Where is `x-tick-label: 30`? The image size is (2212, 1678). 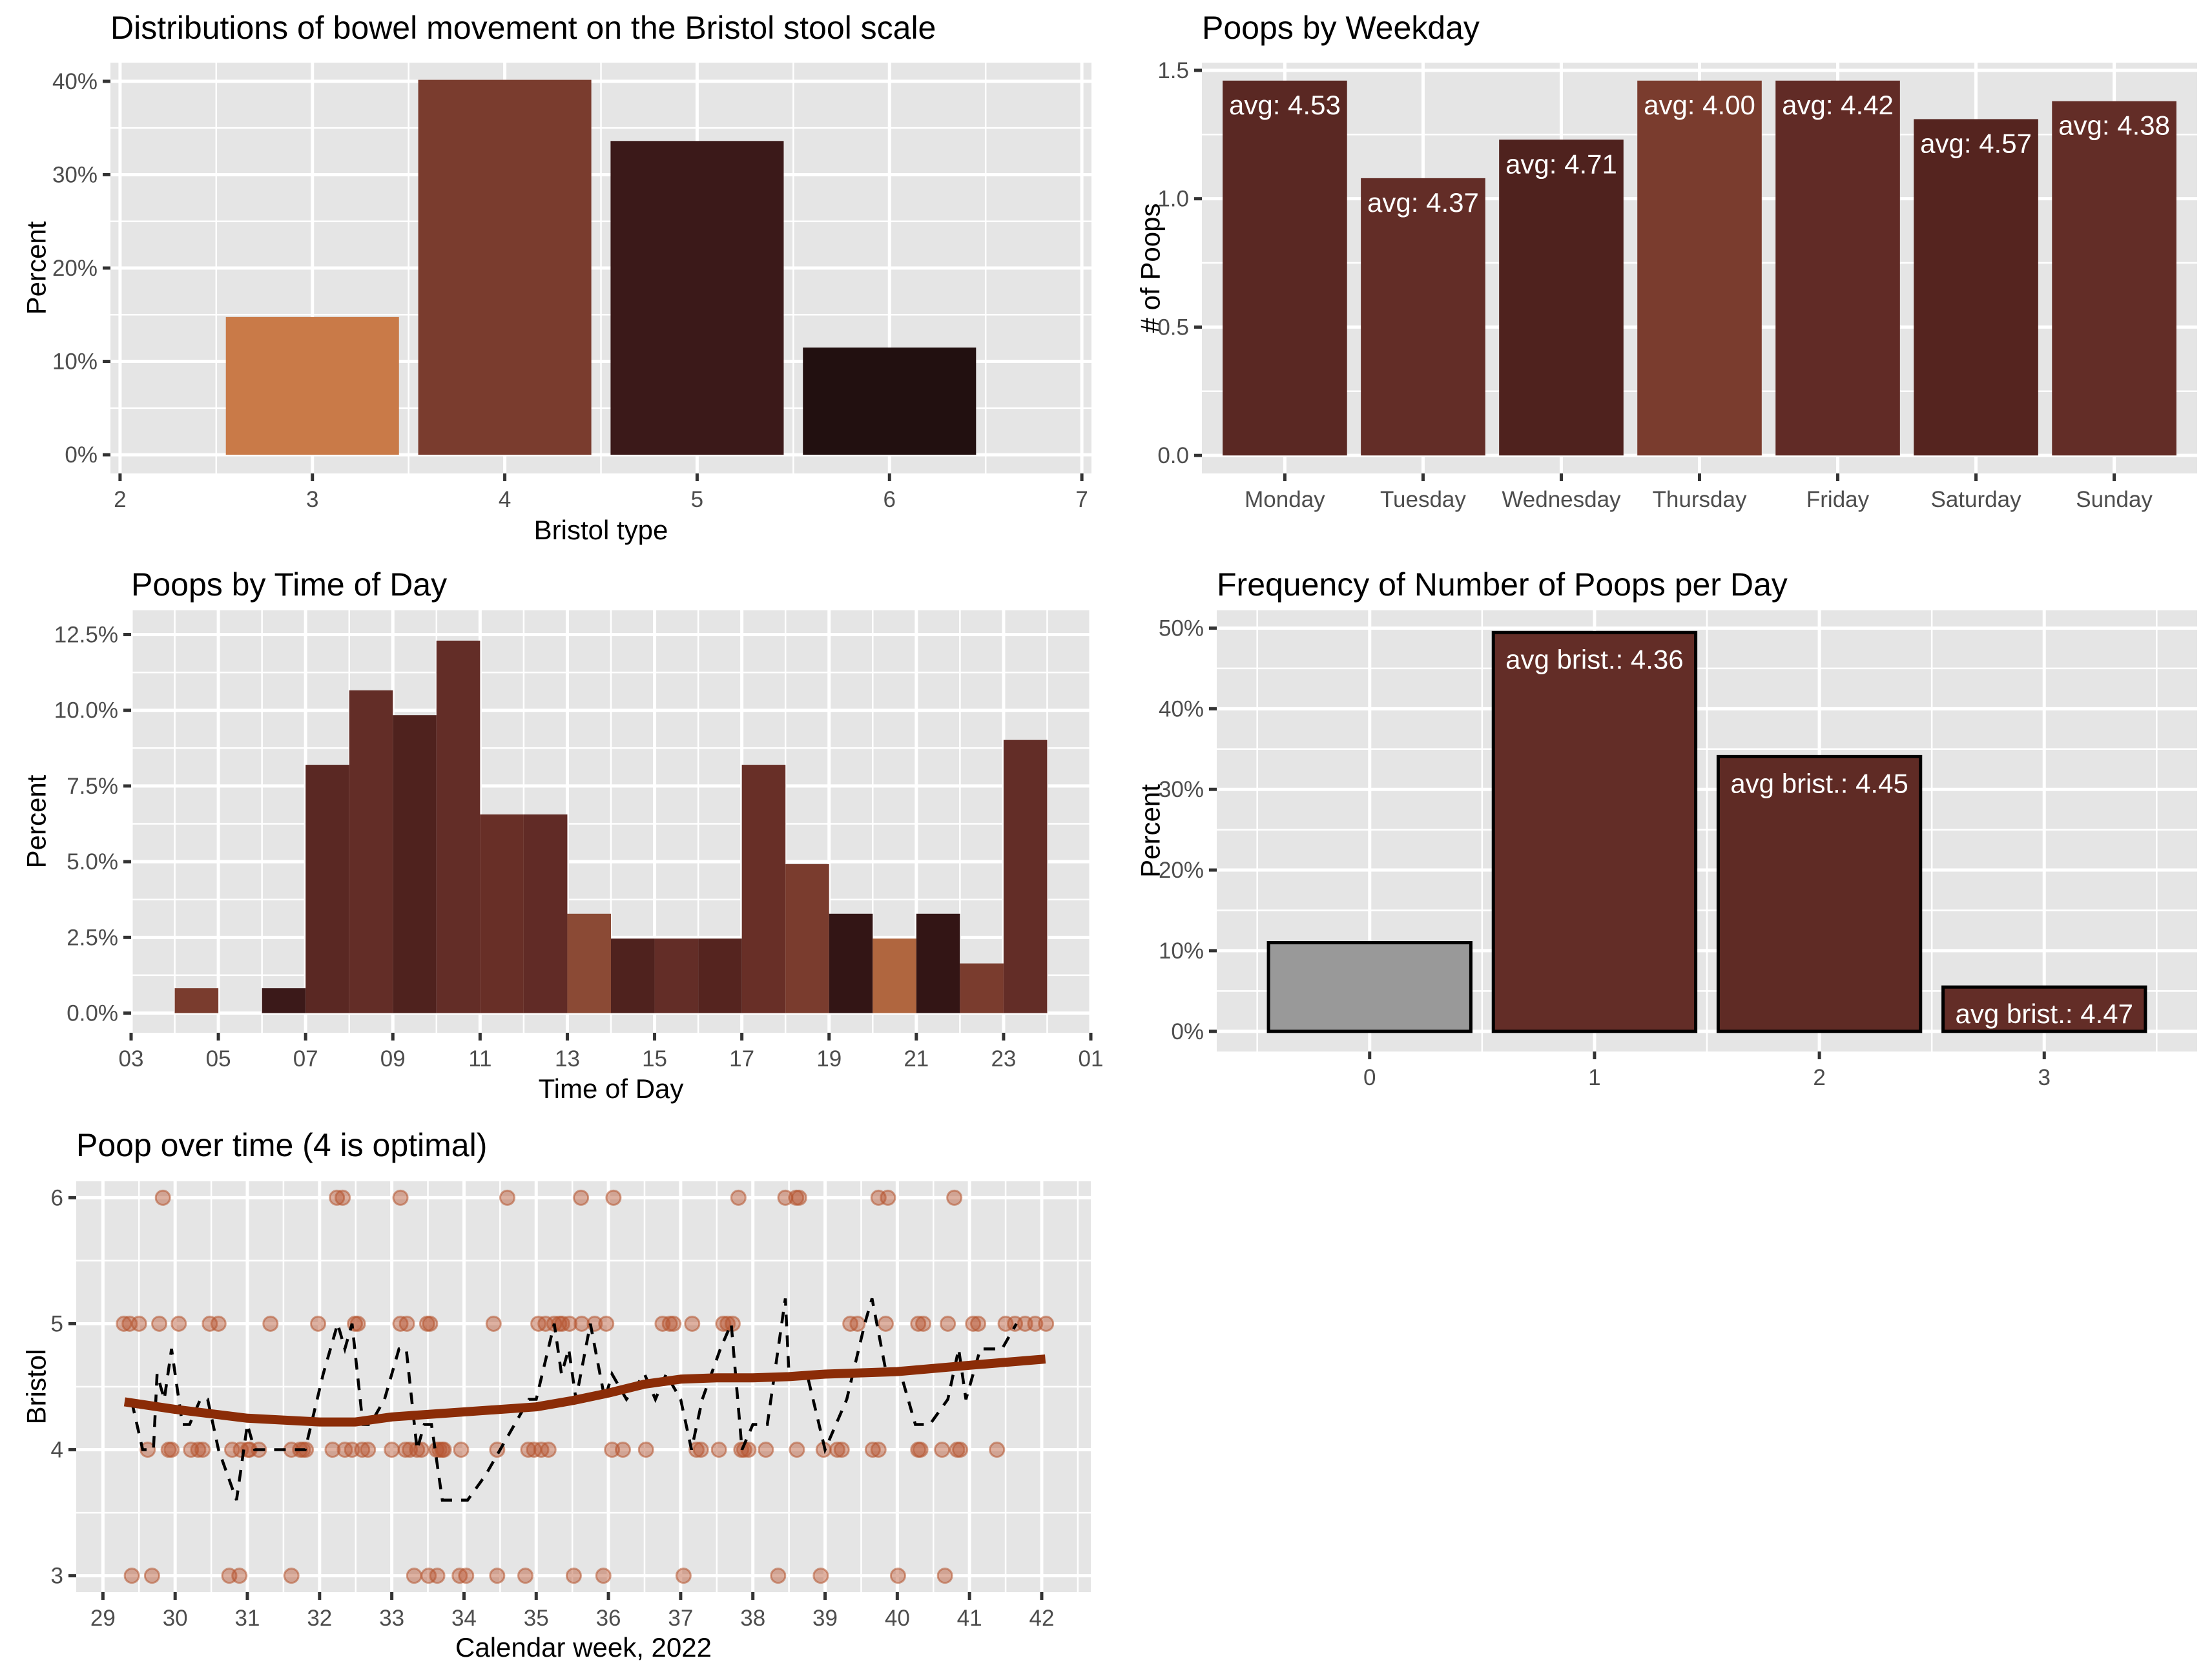
x-tick-label: 30 is located at coordinates (175, 1618).